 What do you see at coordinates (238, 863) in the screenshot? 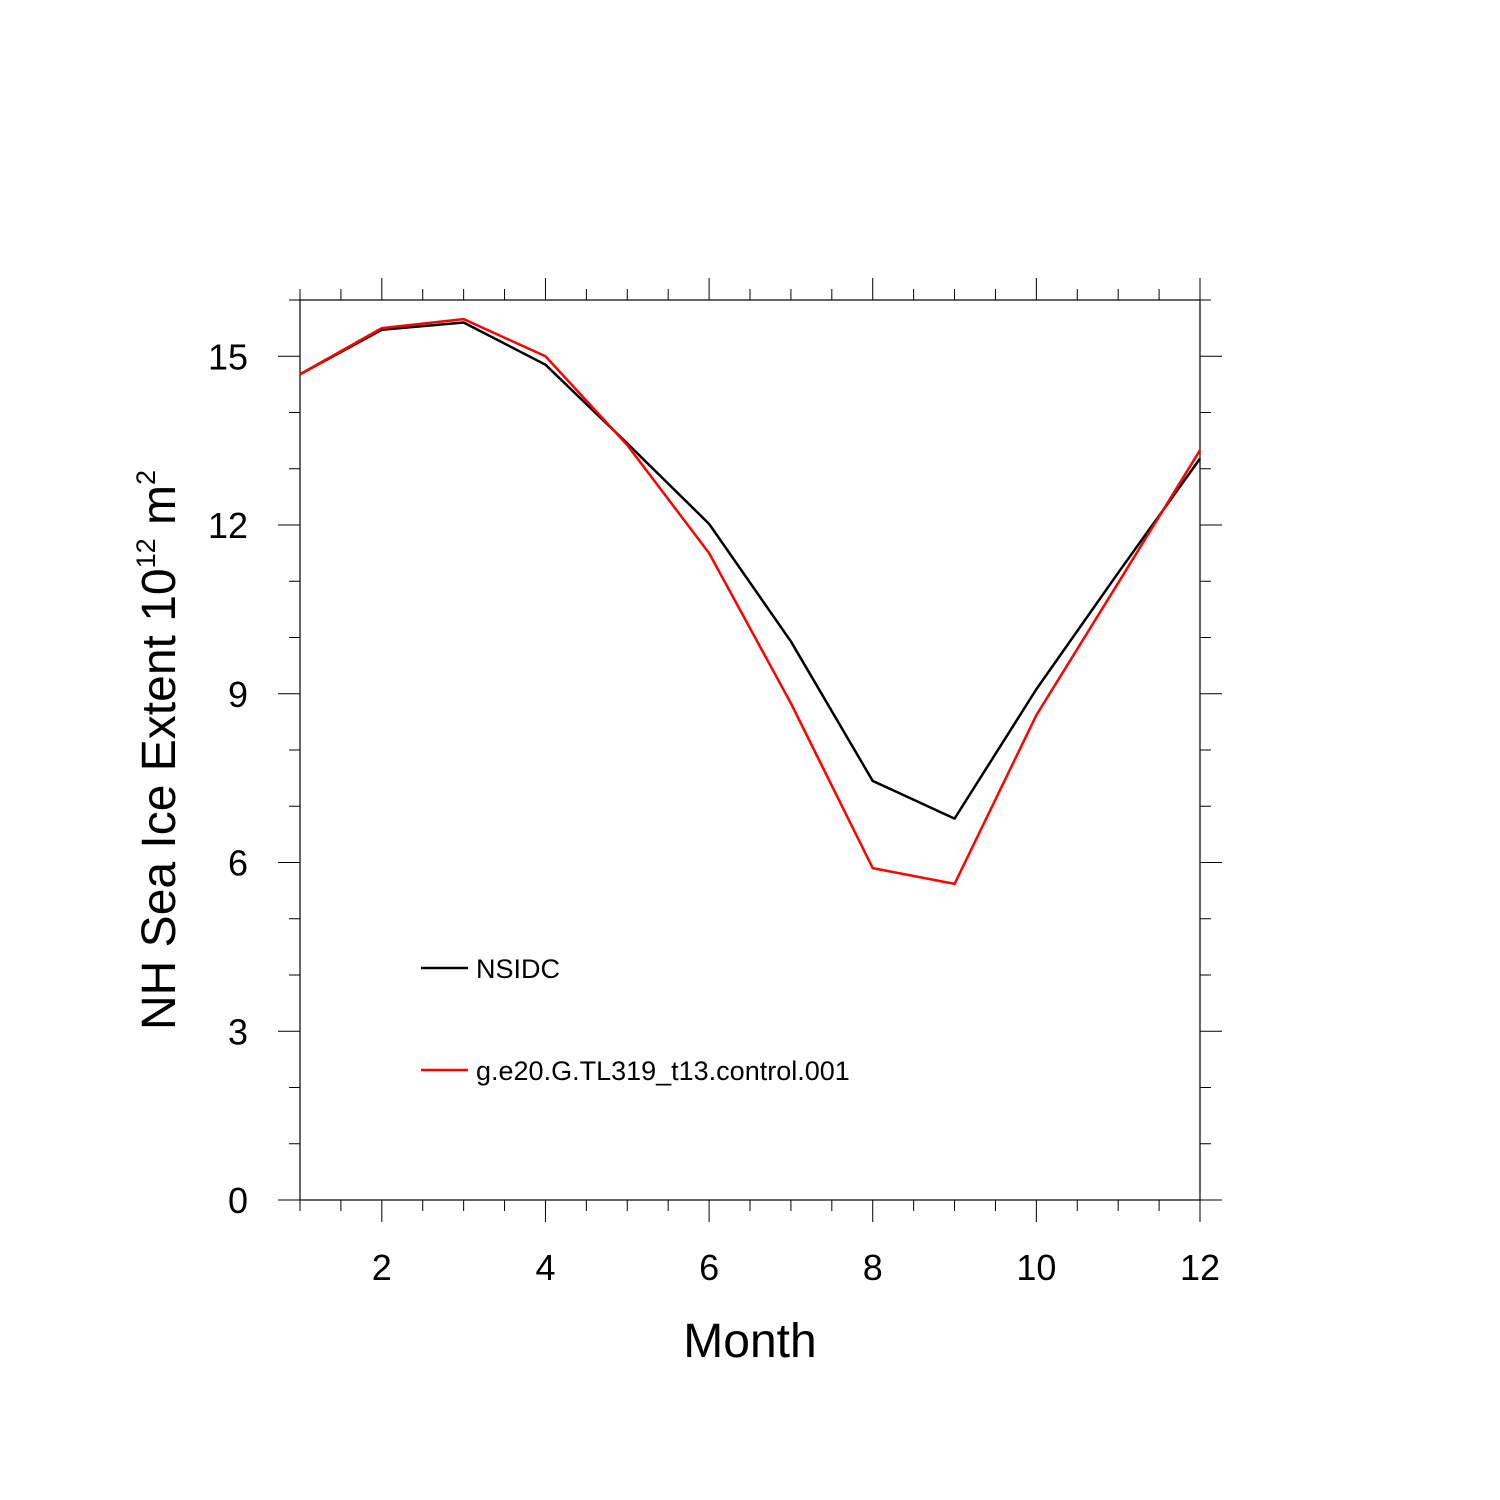
I see `y-tick-label: 6` at bounding box center [238, 863].